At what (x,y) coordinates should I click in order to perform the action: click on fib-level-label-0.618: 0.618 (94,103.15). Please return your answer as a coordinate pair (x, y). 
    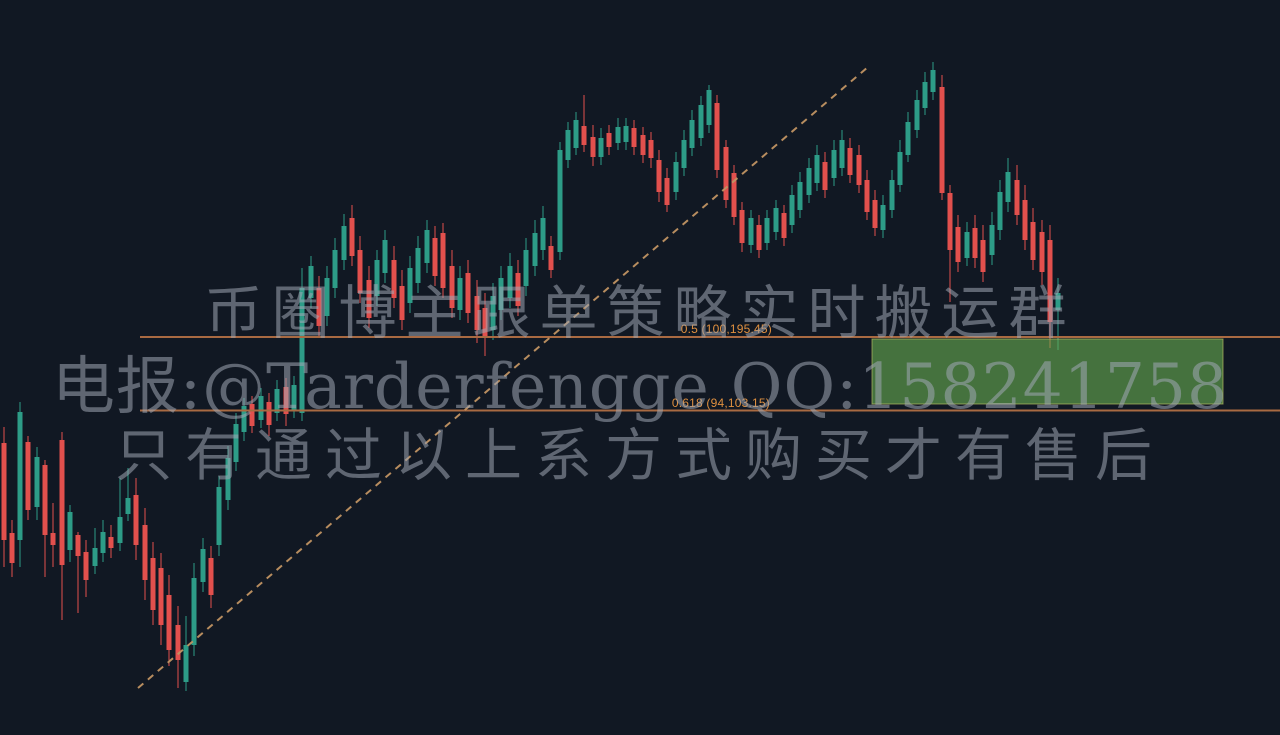
    Looking at the image, I should click on (720, 403).